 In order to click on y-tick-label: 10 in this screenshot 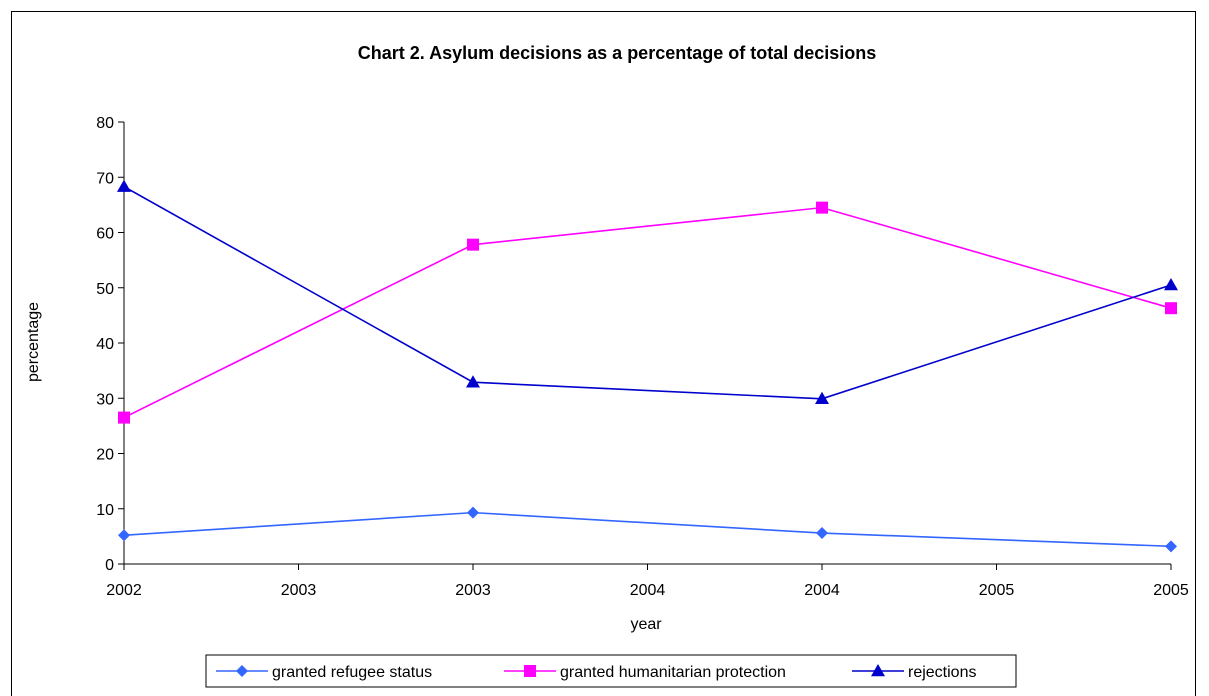, I will do `click(105, 510)`.